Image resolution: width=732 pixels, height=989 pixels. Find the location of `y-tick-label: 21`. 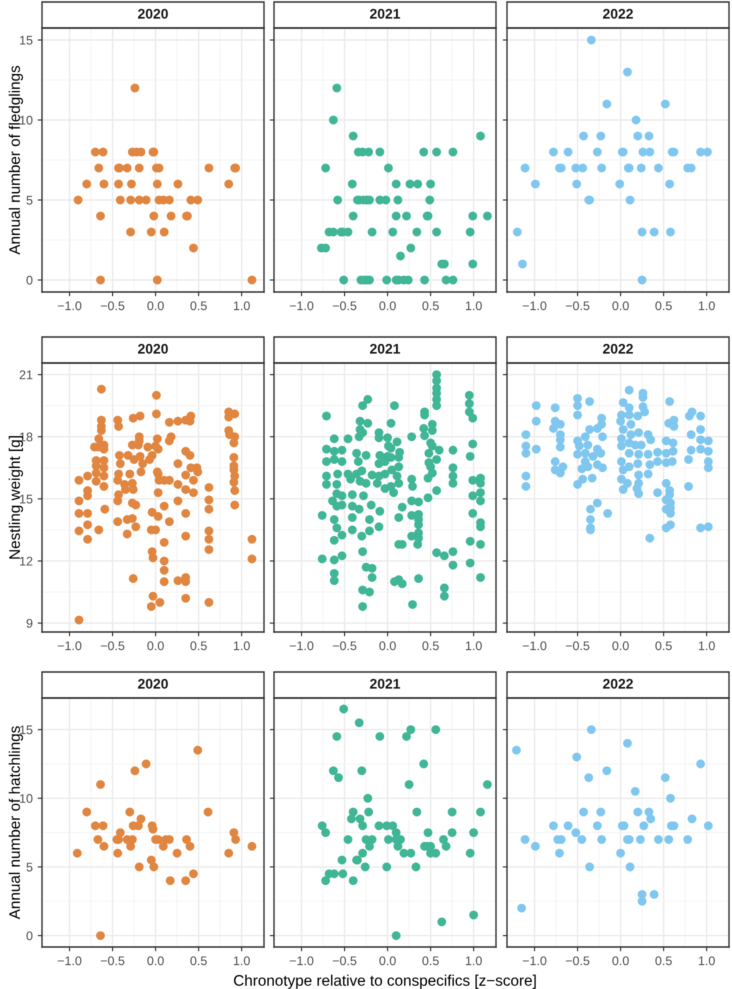

y-tick-label: 21 is located at coordinates (26, 375).